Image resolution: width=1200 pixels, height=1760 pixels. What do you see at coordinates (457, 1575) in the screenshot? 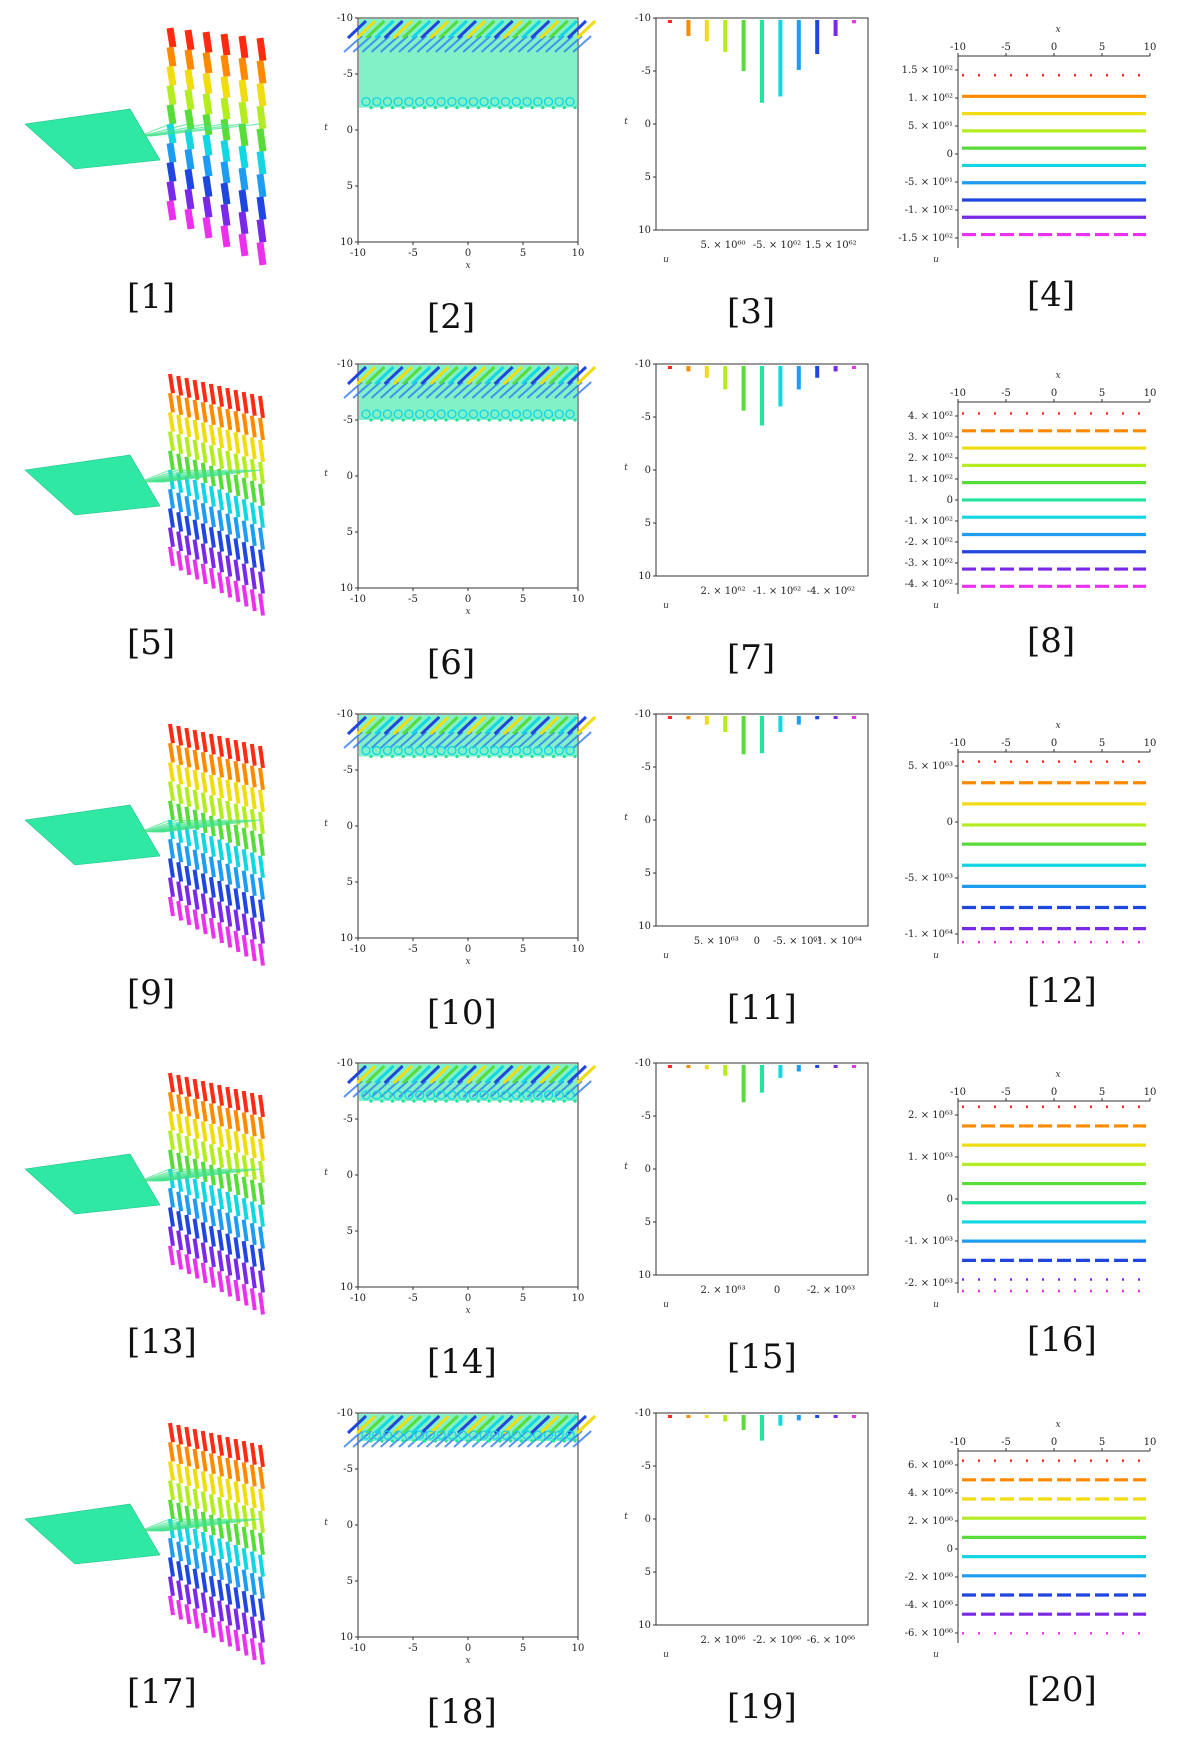
I see `panel-18: -10 -5 0 5 10 -10 -5 0 5 10 x t [18]` at bounding box center [457, 1575].